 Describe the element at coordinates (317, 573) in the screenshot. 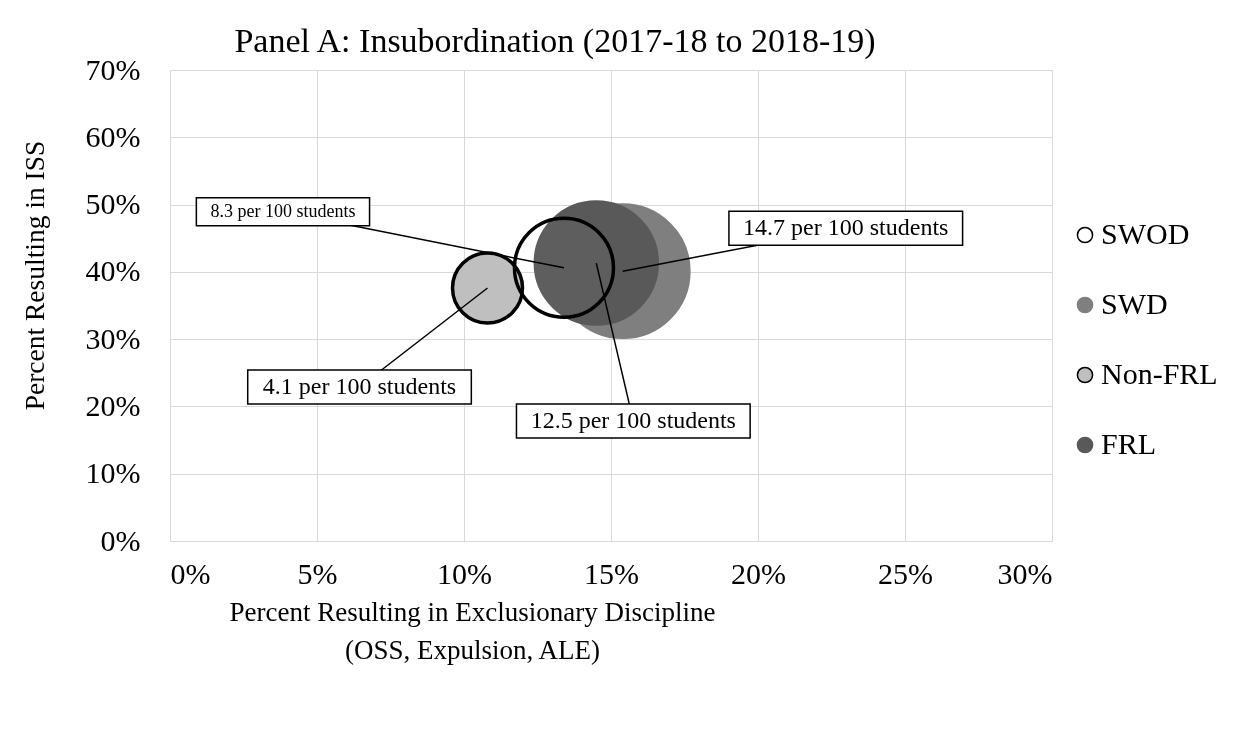

I see `x-tick-label: 5%` at that location.